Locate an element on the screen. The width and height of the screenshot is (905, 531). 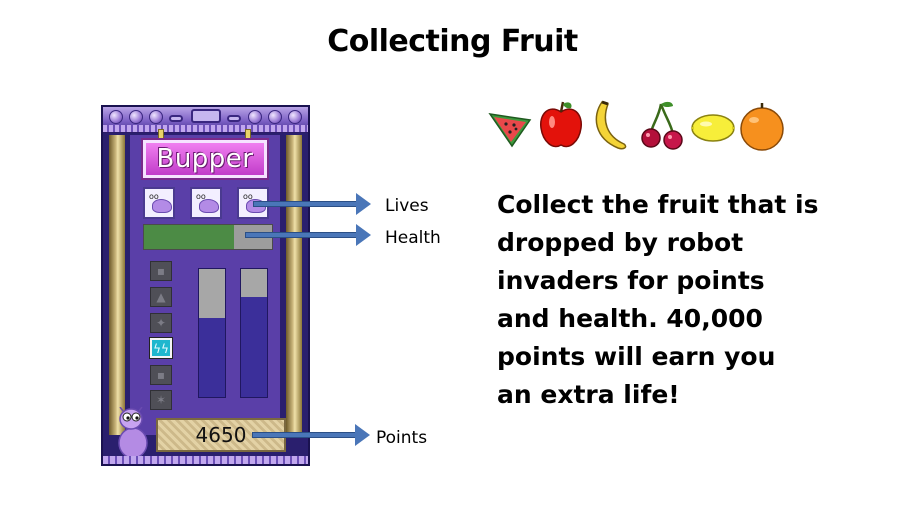
weapon-icon: ▲ is located at coordinates (161, 297).